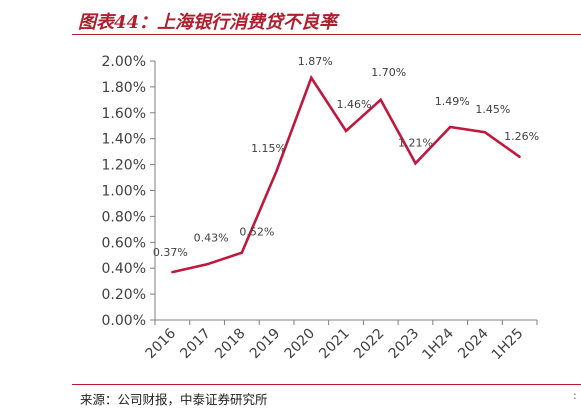  What do you see at coordinates (300, 344) in the screenshot?
I see `x-tick-label: 2020` at bounding box center [300, 344].